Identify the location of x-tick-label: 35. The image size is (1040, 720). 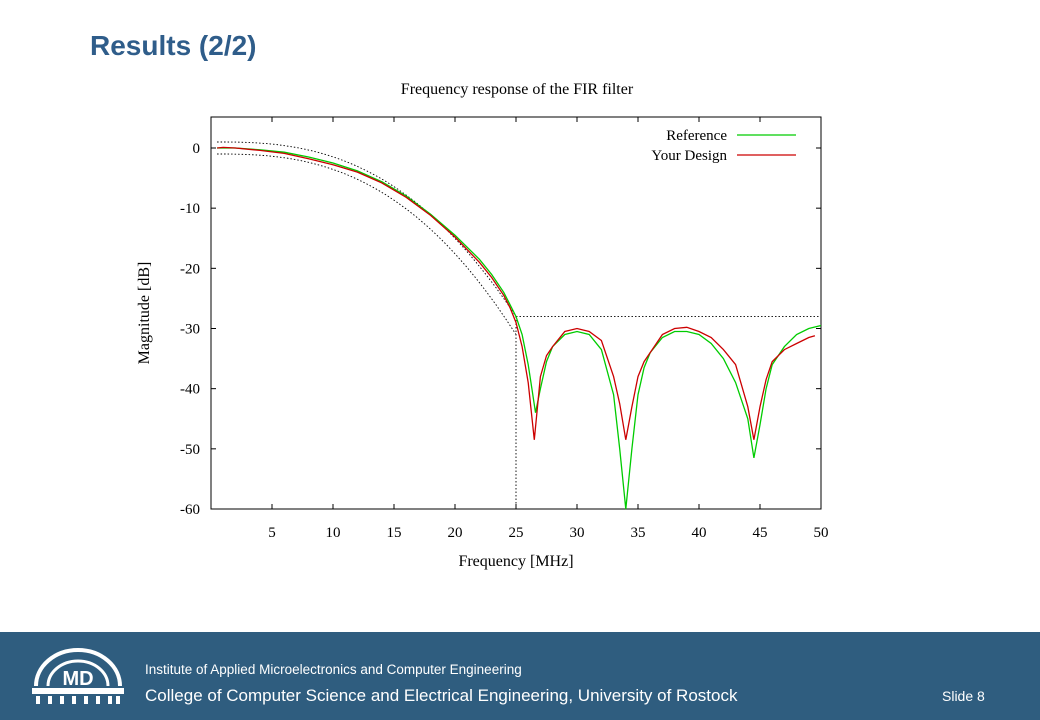
(638, 533).